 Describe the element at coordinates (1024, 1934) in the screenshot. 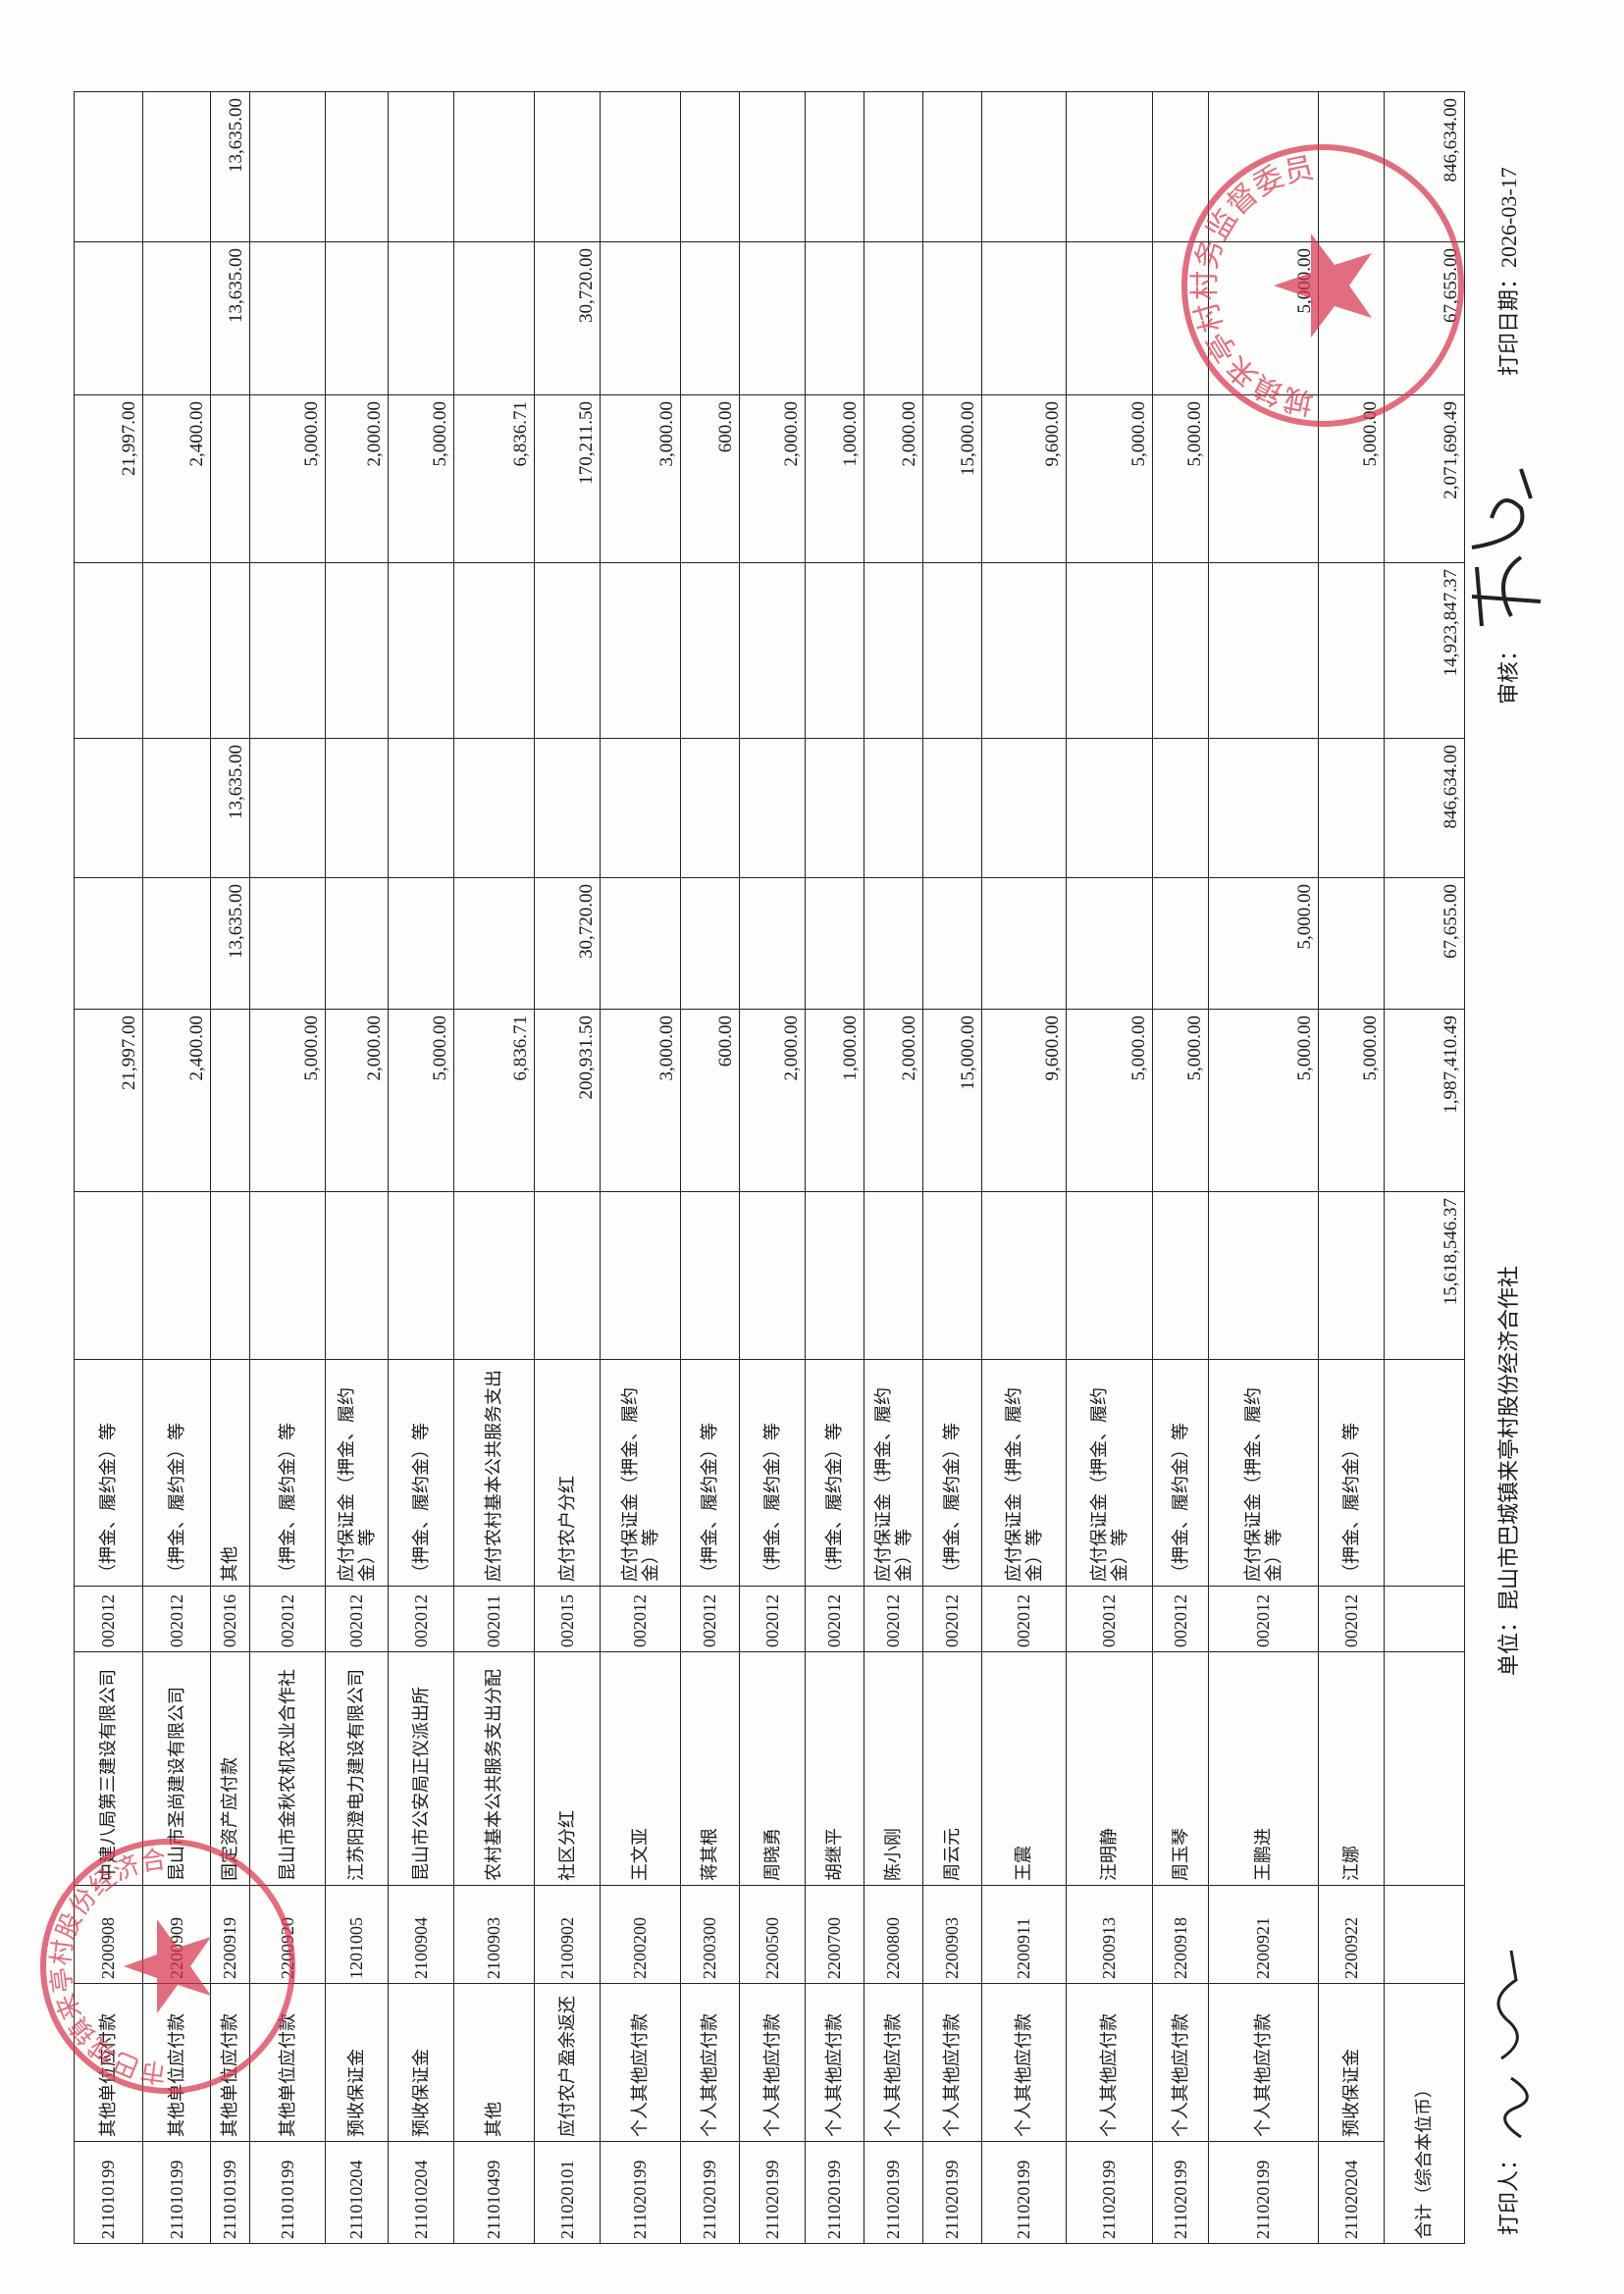

I see `text-cell: 2200911` at that location.